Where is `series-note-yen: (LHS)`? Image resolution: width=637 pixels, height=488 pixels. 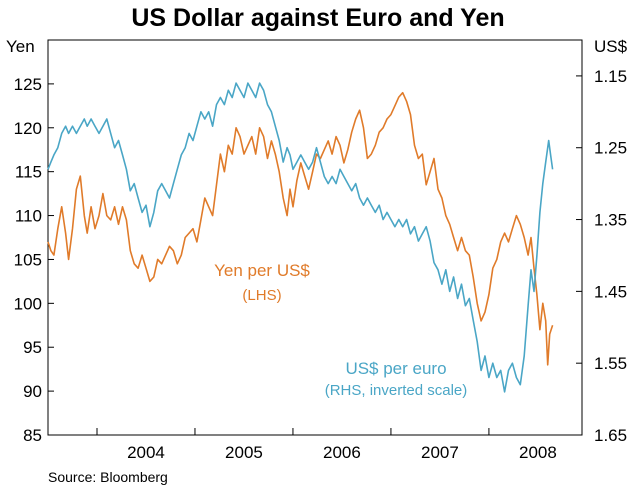
series-note-yen: (LHS) is located at coordinates (261, 295).